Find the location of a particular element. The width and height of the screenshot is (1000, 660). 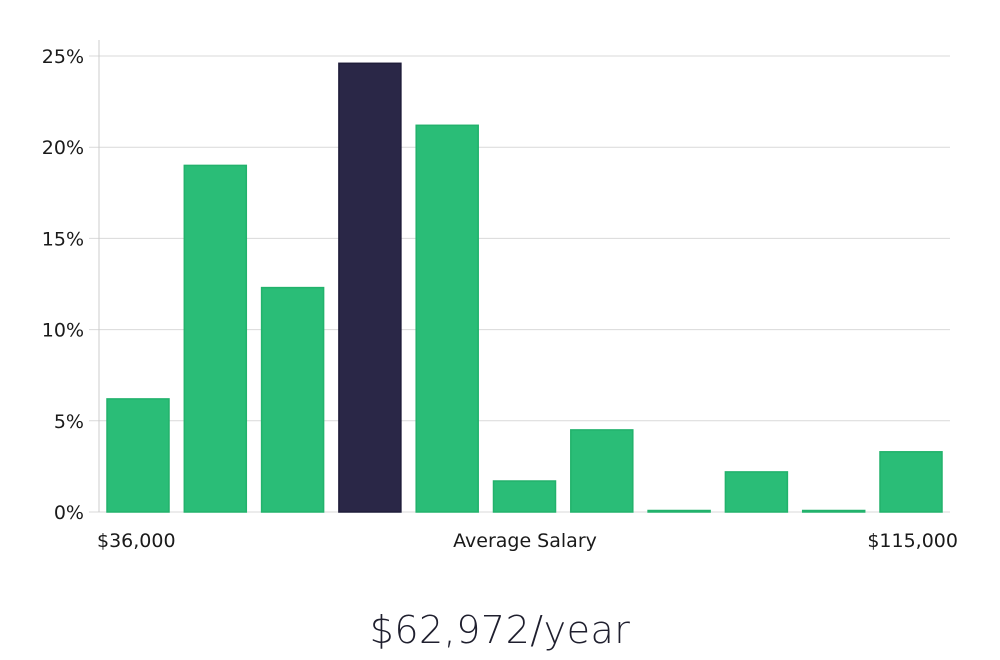

x-max-label: $115,000 is located at coordinates (912, 541).